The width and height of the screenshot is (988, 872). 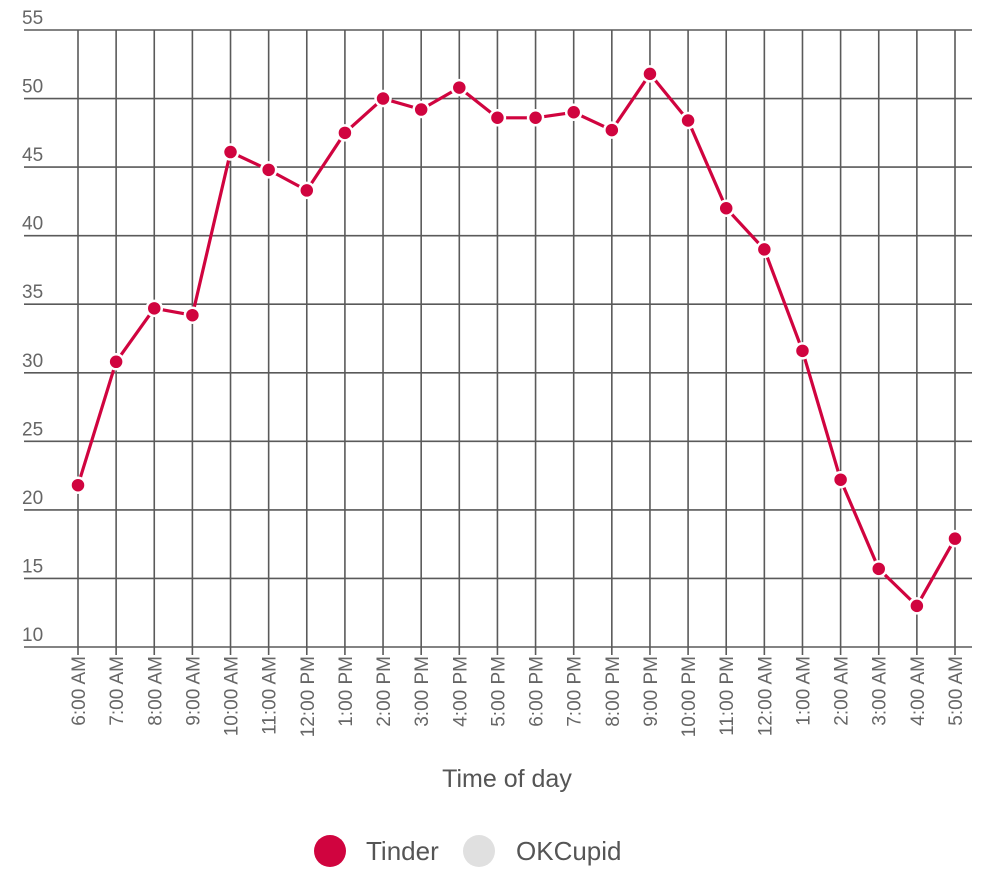 I want to click on x-tick-label: 9:00 AM, so click(x=193, y=691).